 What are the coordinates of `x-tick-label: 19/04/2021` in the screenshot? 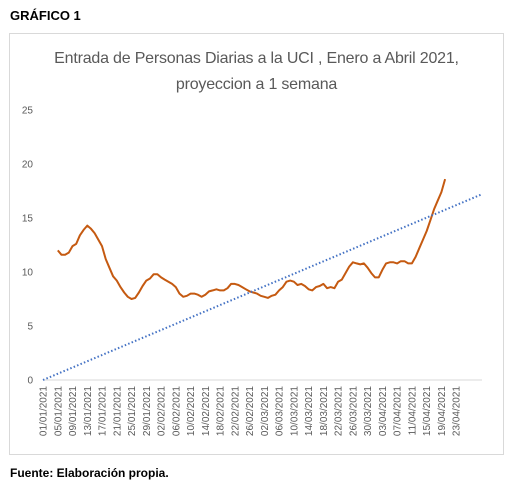 It's located at (442, 411).